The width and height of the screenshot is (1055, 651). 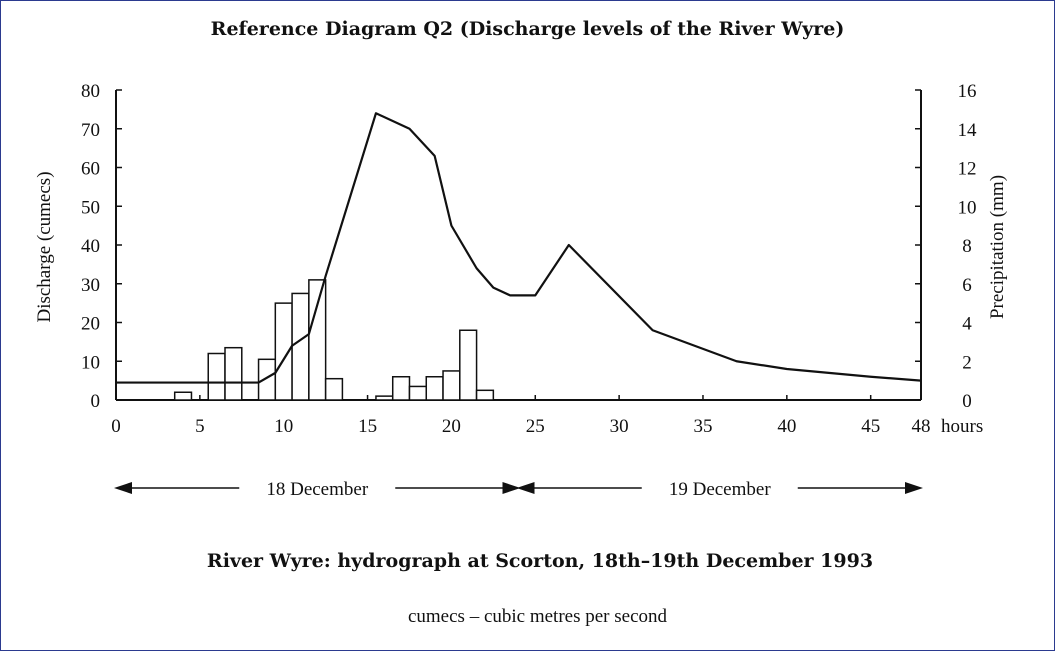 What do you see at coordinates (283, 426) in the screenshot?
I see `x-tick-label: 10` at bounding box center [283, 426].